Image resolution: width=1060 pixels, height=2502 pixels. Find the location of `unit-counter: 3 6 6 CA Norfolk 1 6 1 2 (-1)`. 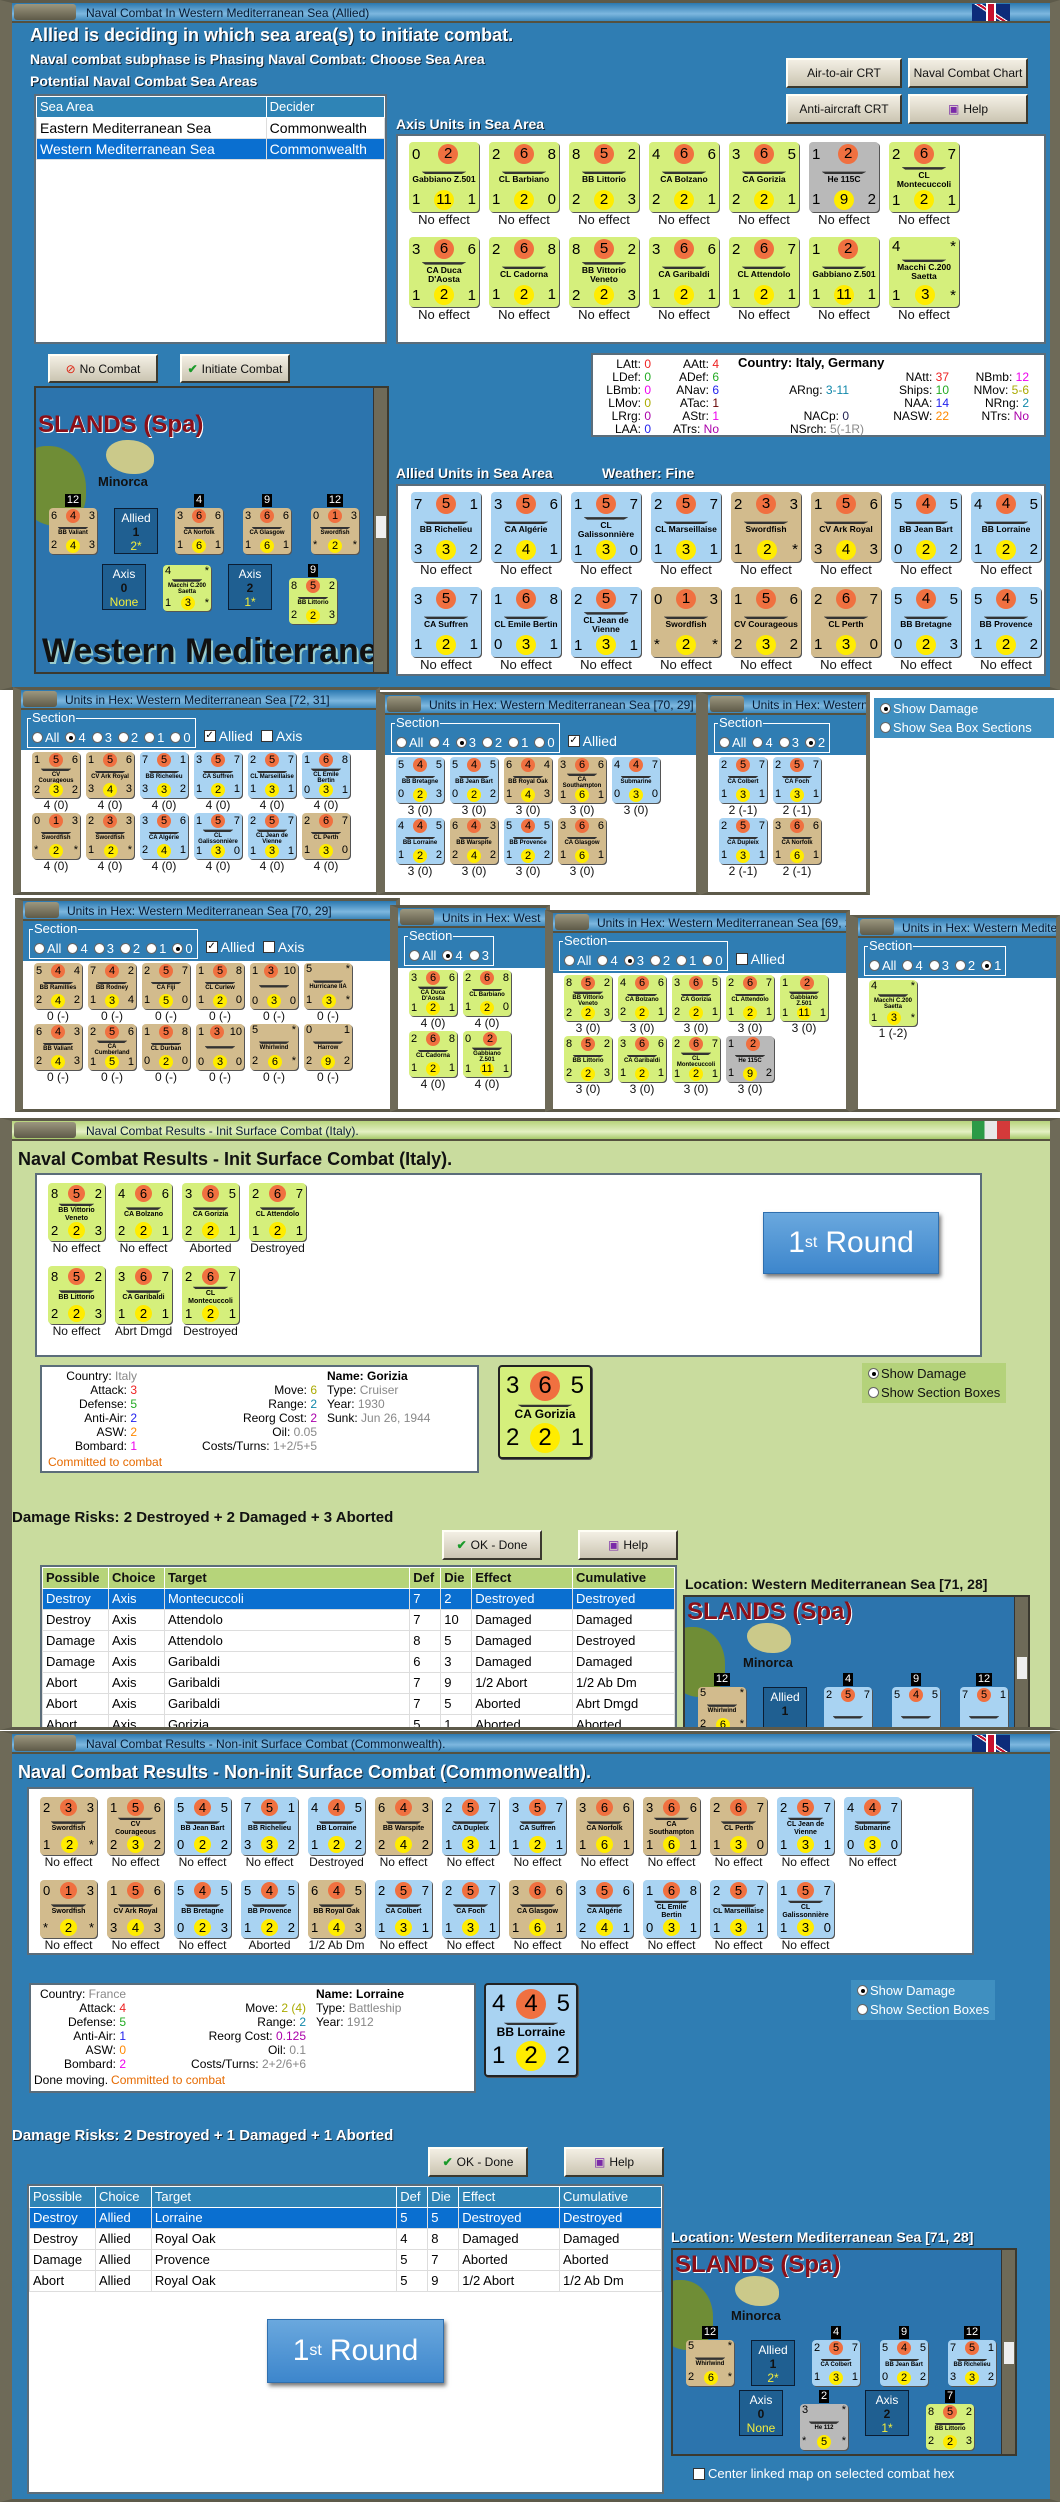

unit-counter: 3 6 6 CA Norfolk 1 6 1 2 (-1) is located at coordinates (797, 848).